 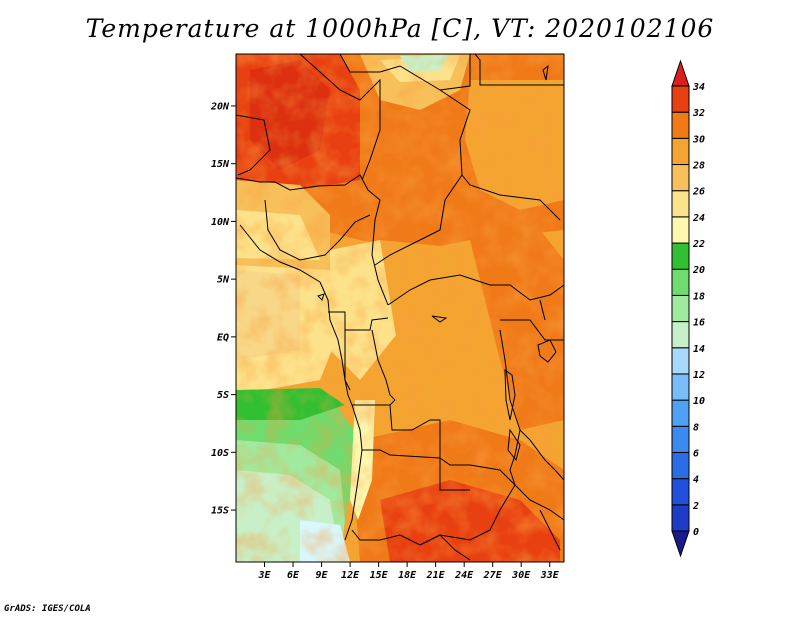 What do you see at coordinates (407, 575) in the screenshot?
I see `lon-tick-label: 18E` at bounding box center [407, 575].